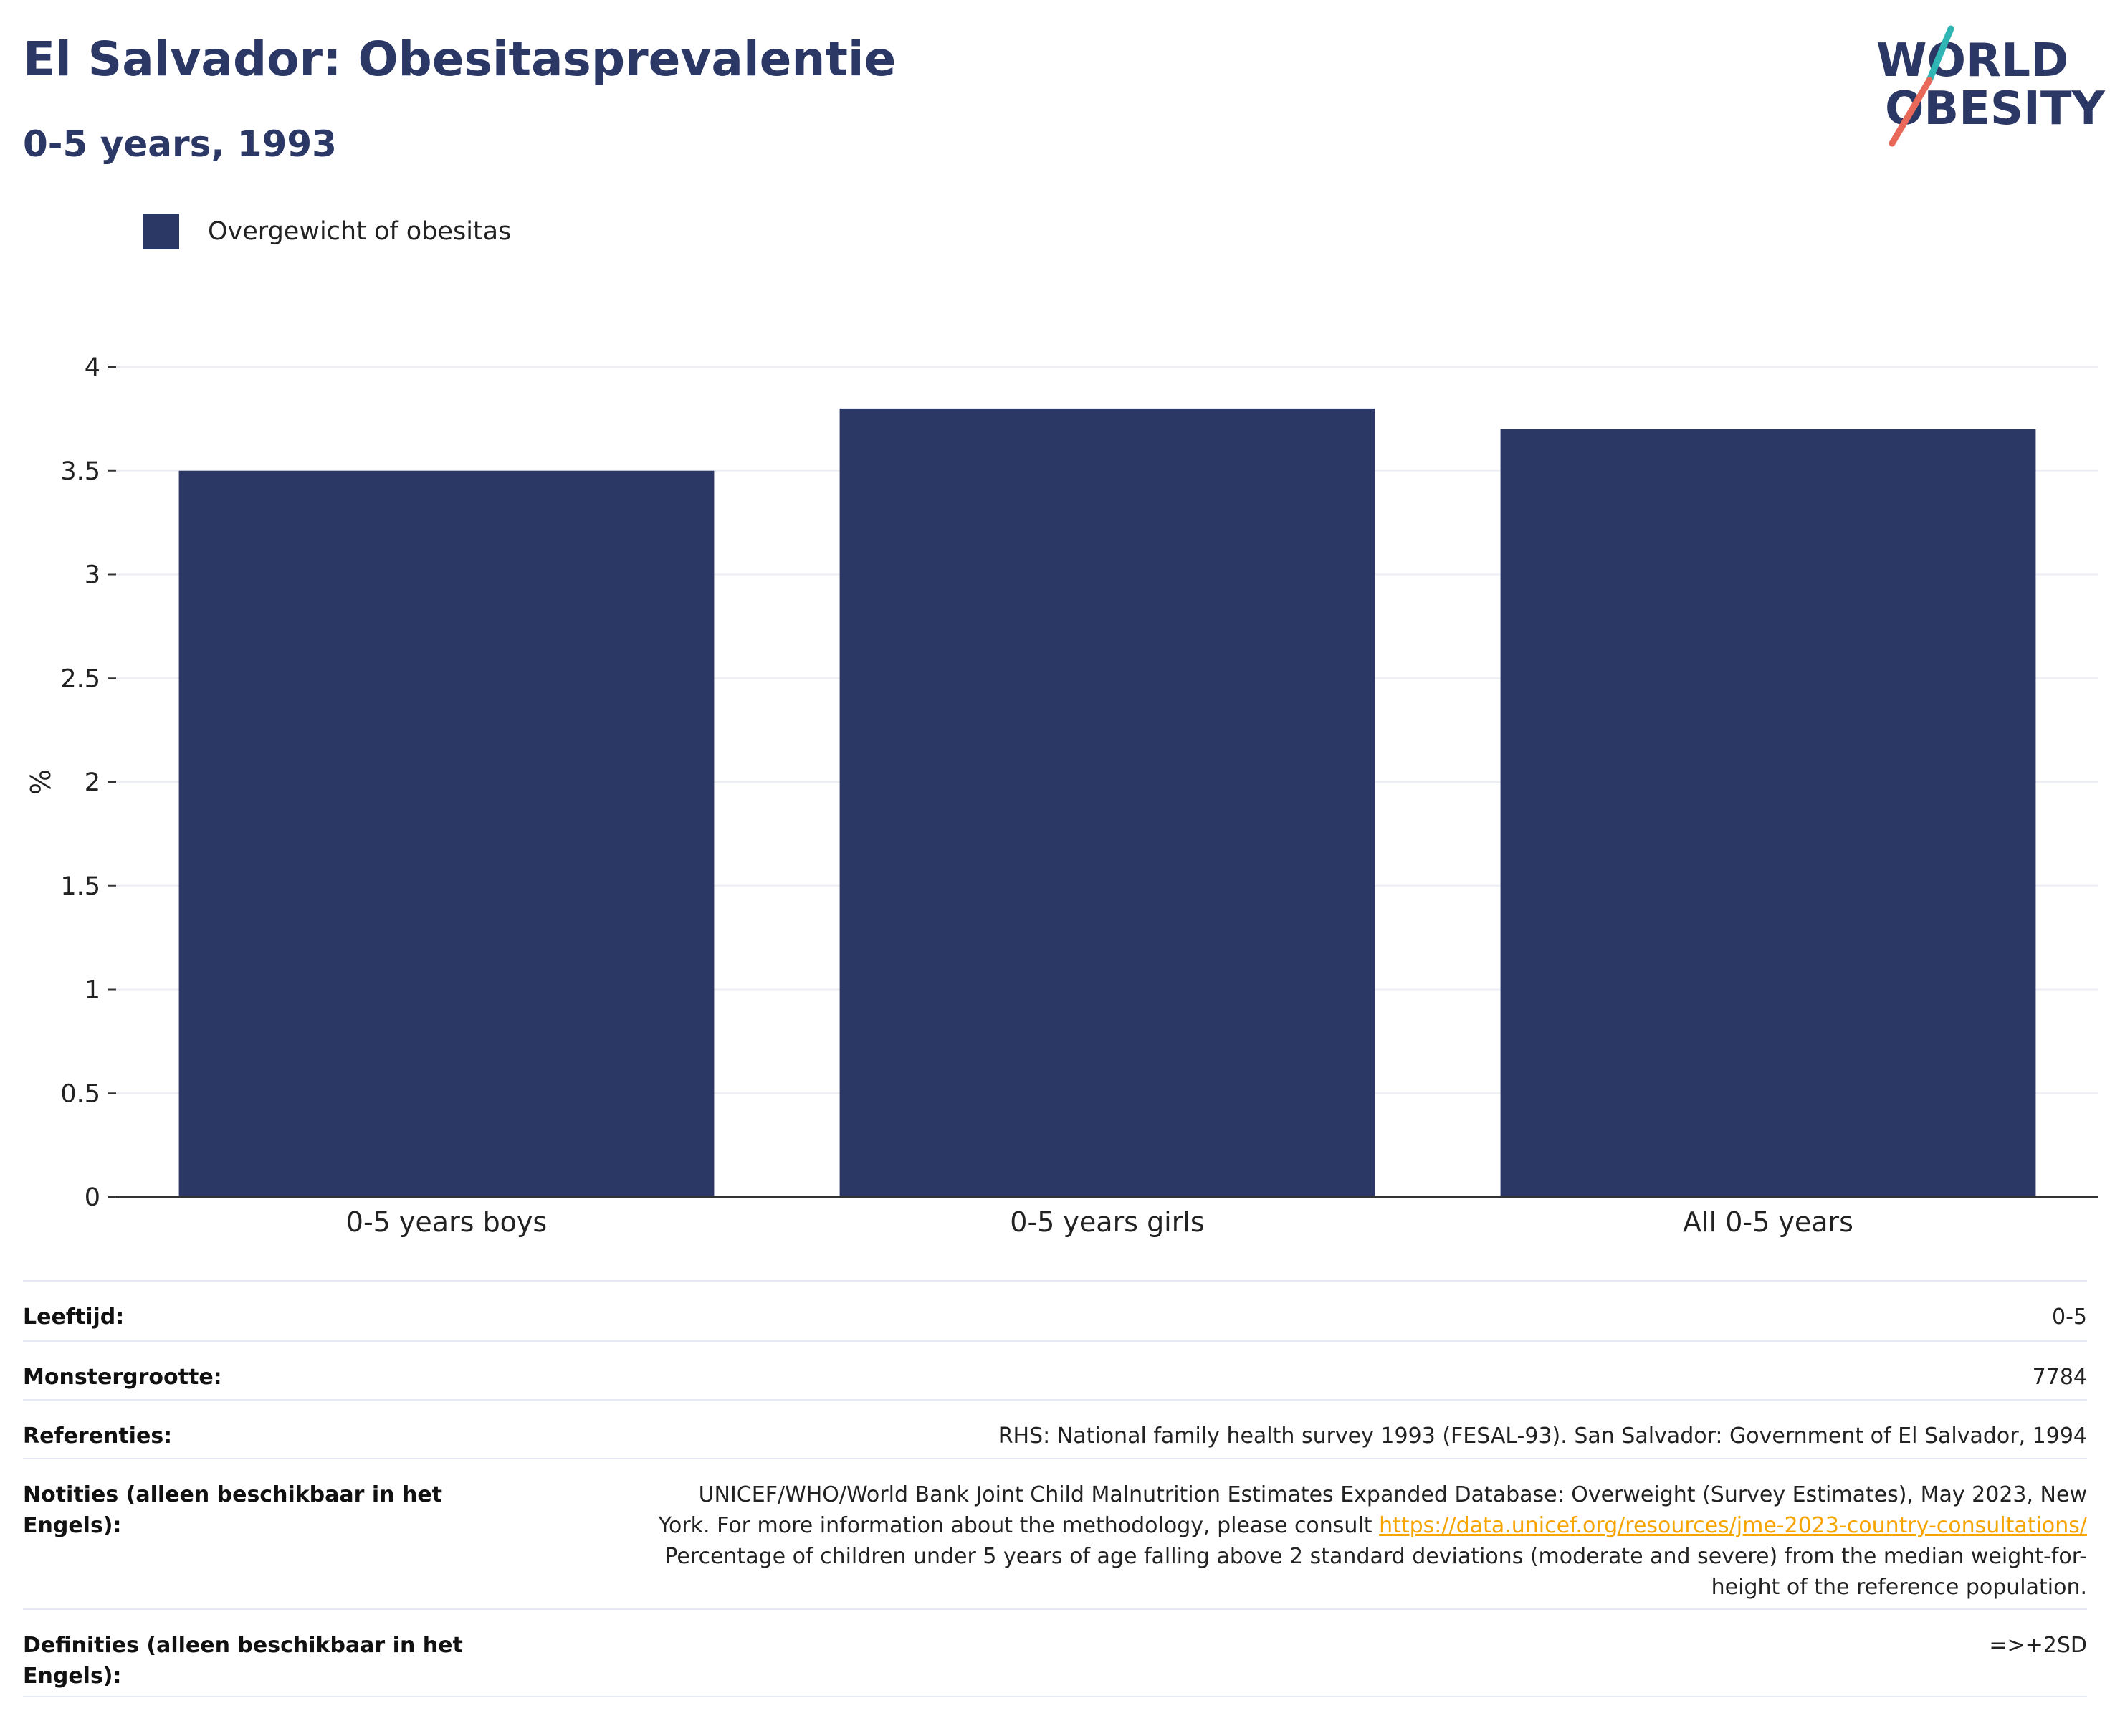 This screenshot has width=2120, height=1736. I want to click on world-obesity-logo: WORLD OBESITY, so click(1990, 86).